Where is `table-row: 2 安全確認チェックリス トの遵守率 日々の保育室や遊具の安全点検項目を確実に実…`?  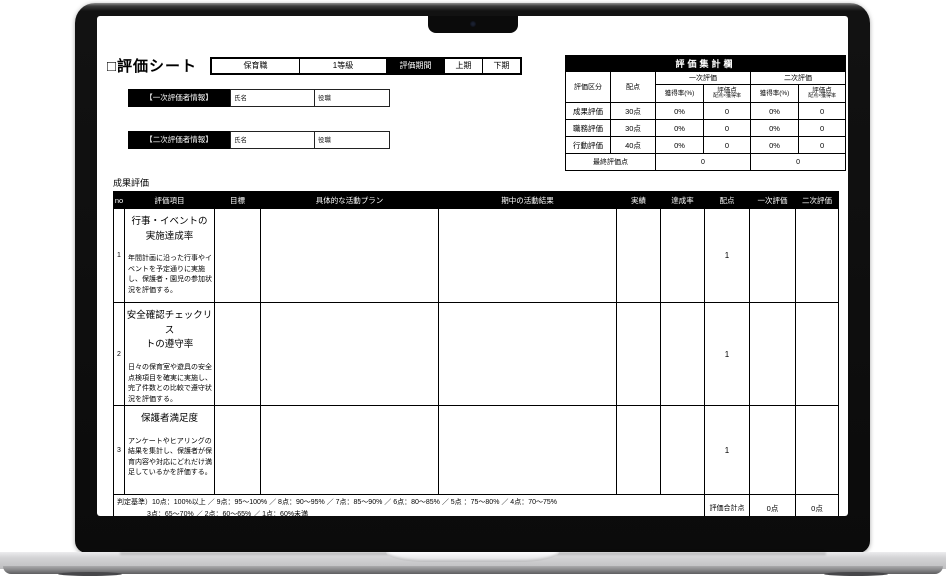
table-row: 2 安全確認チェックリス トの遵守率 日々の保育室や遊具の安全点検項目を確実に実… is located at coordinates (476, 354).